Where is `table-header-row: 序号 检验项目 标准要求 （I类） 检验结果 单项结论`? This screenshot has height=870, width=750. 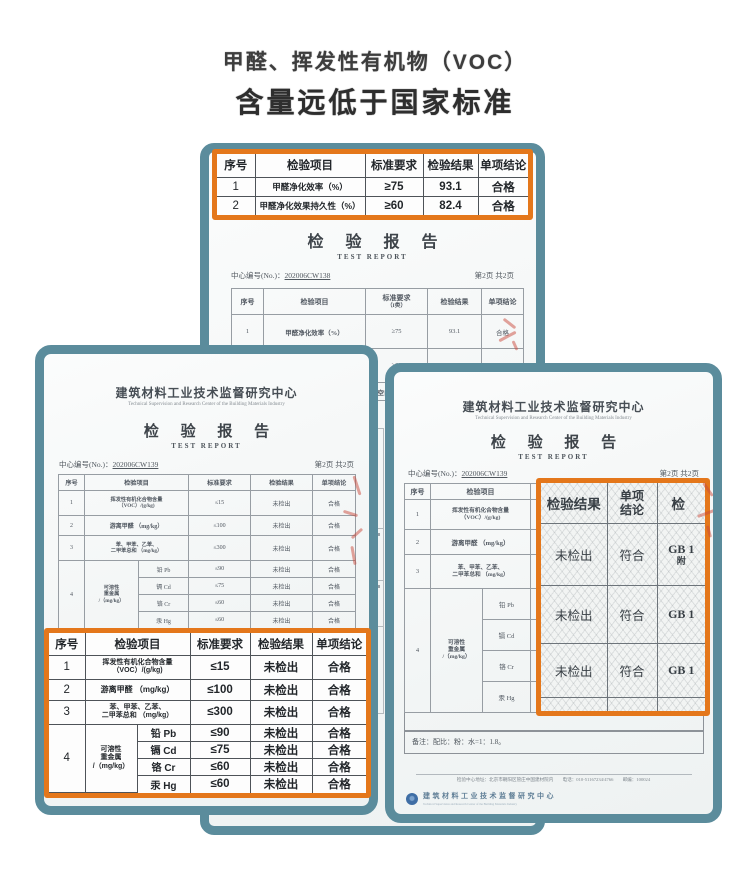 table-header-row: 序号 检验项目 标准要求 （I类） 检验结果 单项结论 is located at coordinates (377, 301).